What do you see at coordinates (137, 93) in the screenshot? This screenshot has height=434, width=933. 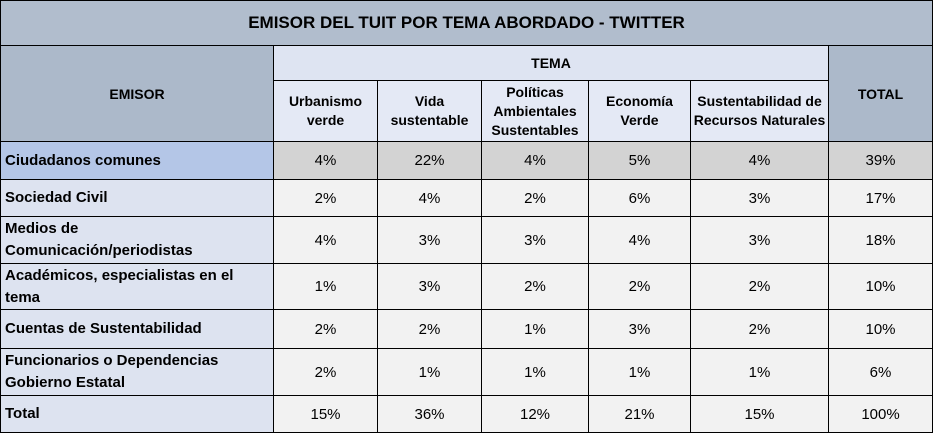 I see `header-emisor: EMISOR` at bounding box center [137, 93].